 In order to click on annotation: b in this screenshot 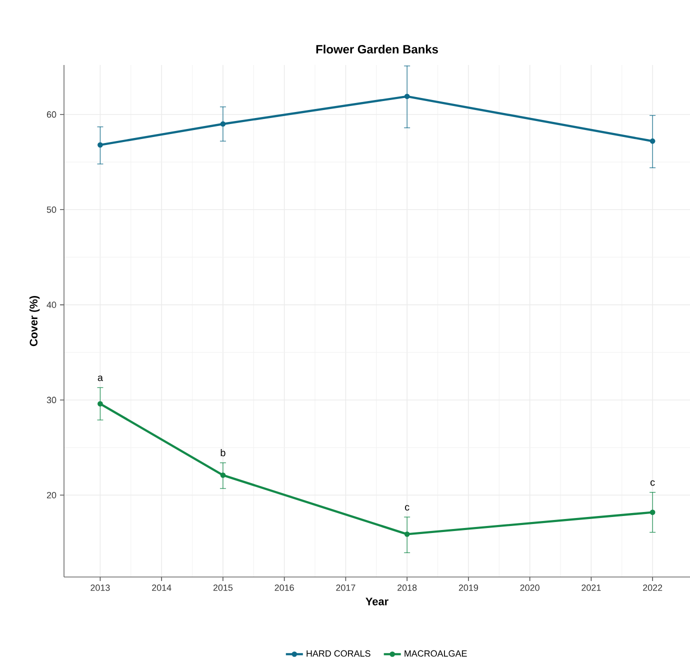, I will do `click(223, 452)`.